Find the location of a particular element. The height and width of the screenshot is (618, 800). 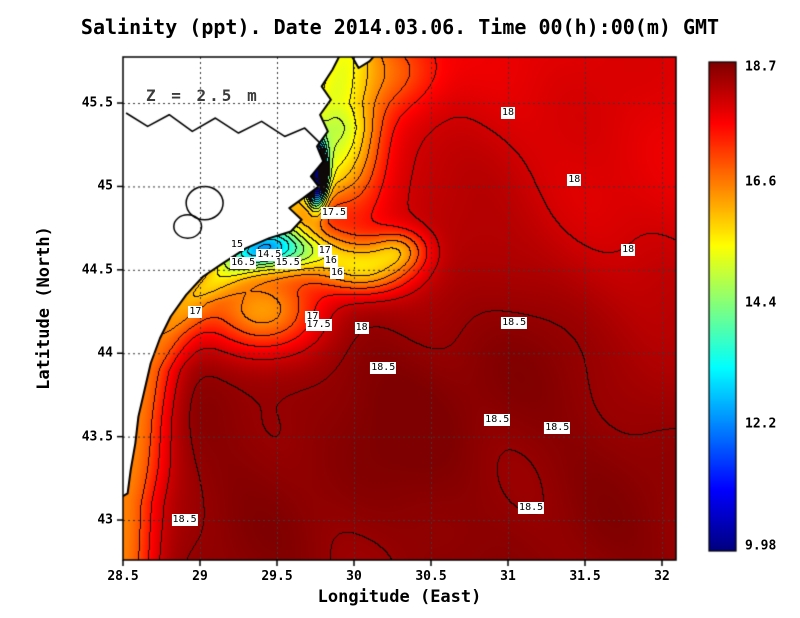

x-tick-label: 29.5 is located at coordinates (277, 576).